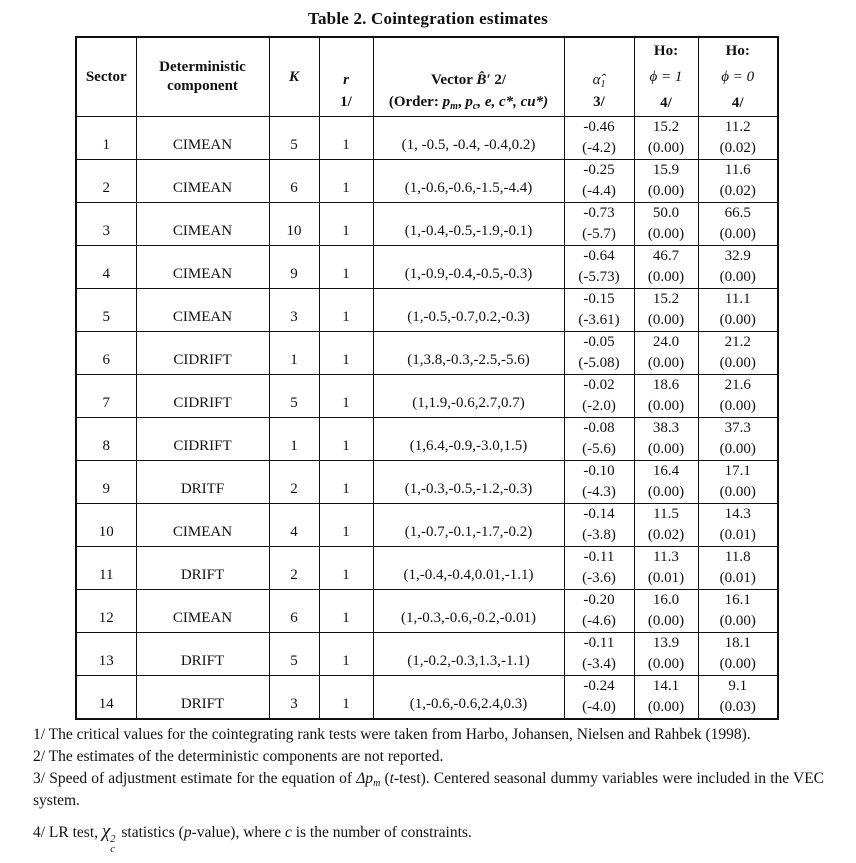 This screenshot has height=863, width=856. I want to click on header-vector-order-line: (Order: pm, pc, e, c*, cu*), so click(469, 102).